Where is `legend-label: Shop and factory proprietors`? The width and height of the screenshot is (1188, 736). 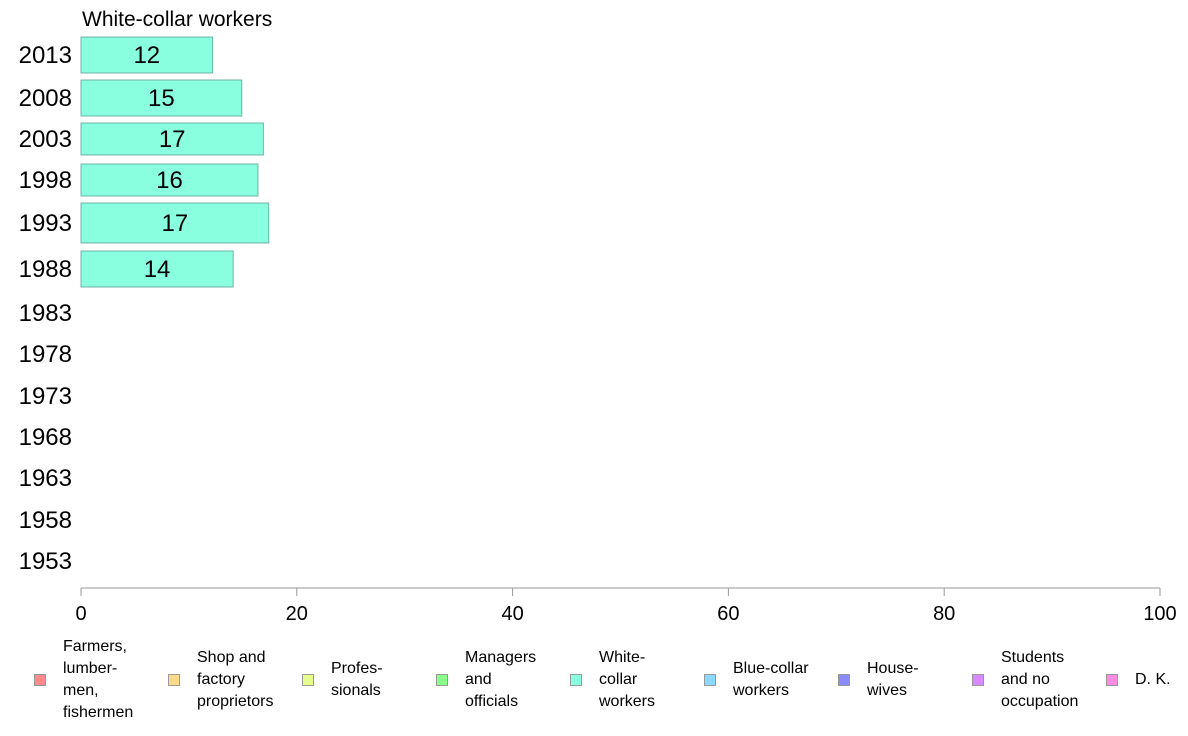
legend-label: Shop and factory proprietors is located at coordinates (235, 679).